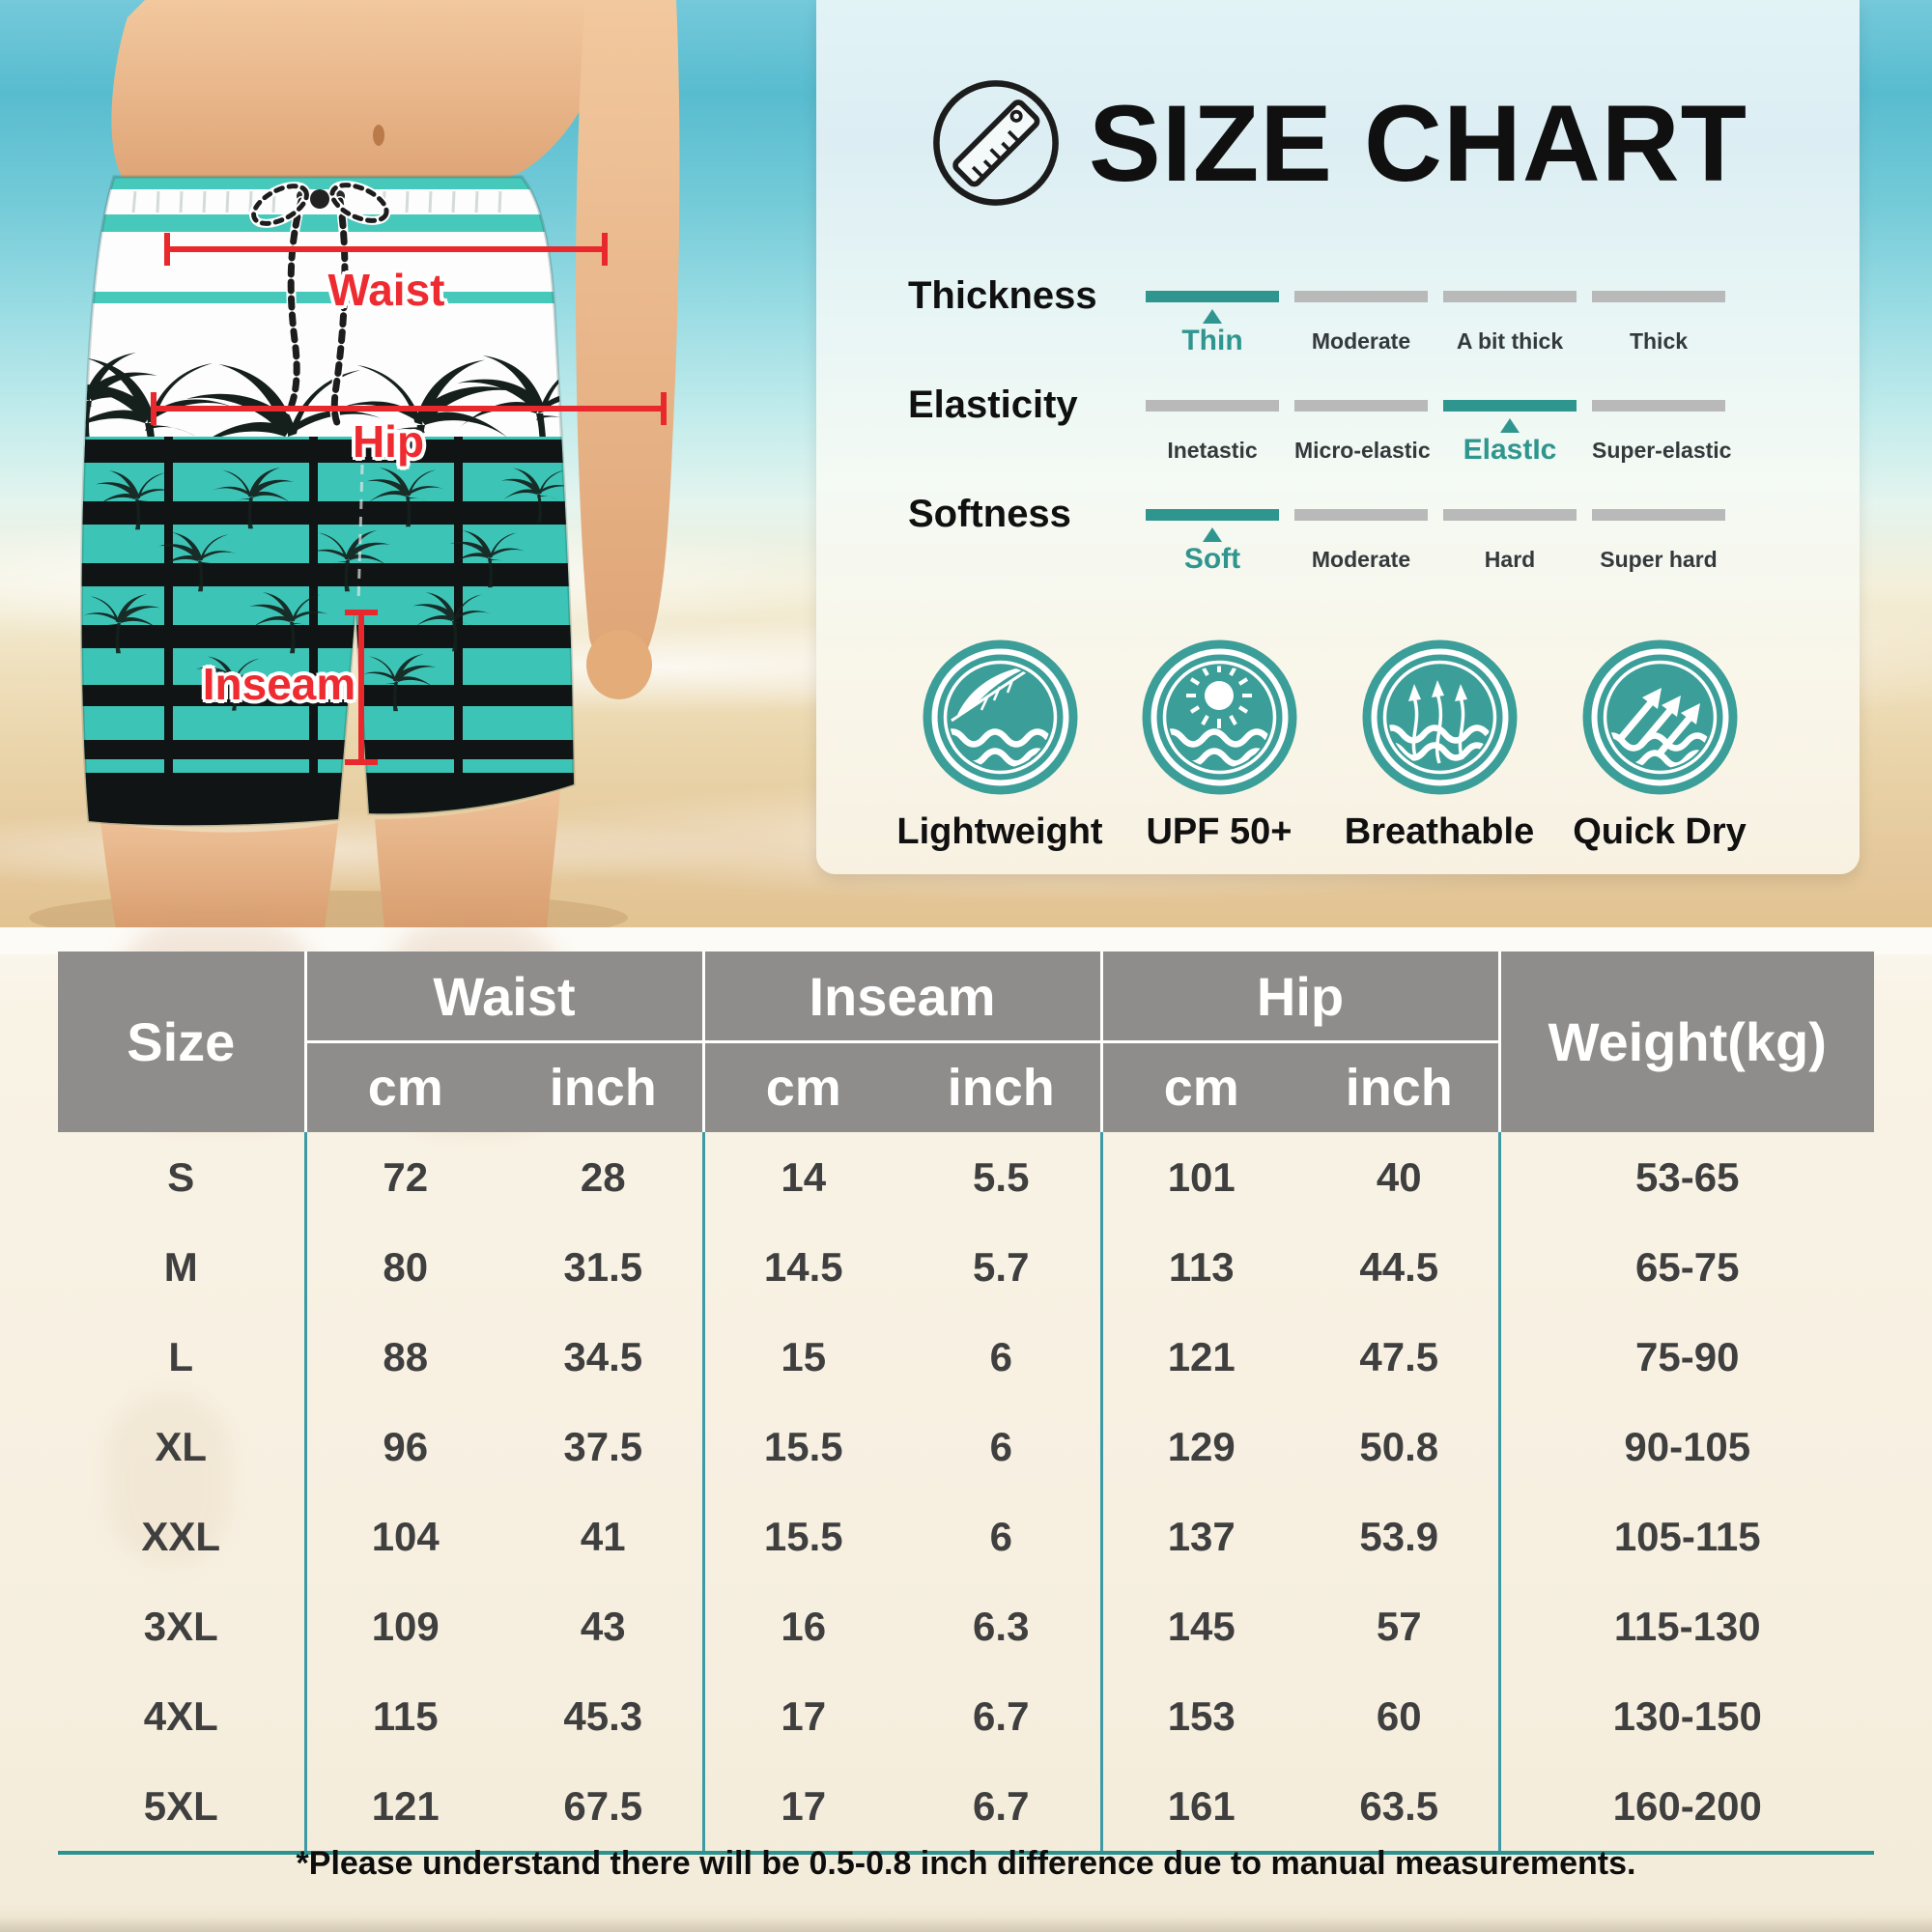 This screenshot has height=1932, width=1932. What do you see at coordinates (405, 1536) in the screenshot?
I see `value-cell: 104` at bounding box center [405, 1536].